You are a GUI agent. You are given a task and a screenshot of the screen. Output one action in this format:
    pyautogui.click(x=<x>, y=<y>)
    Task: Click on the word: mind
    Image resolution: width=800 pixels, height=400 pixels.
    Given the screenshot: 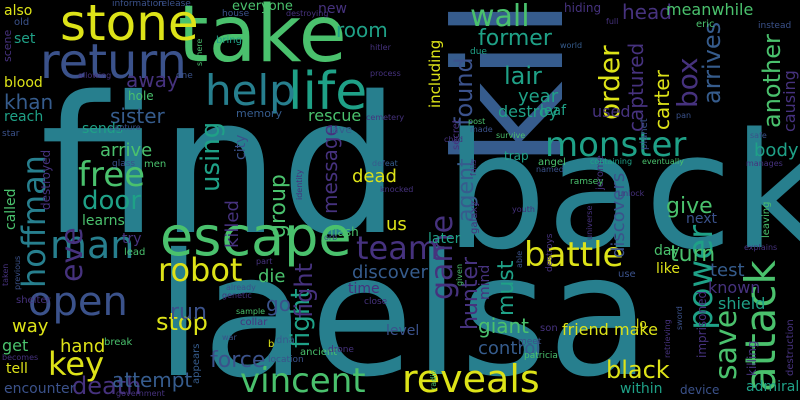 What is the action you would take?
    pyautogui.click(x=485, y=282)
    